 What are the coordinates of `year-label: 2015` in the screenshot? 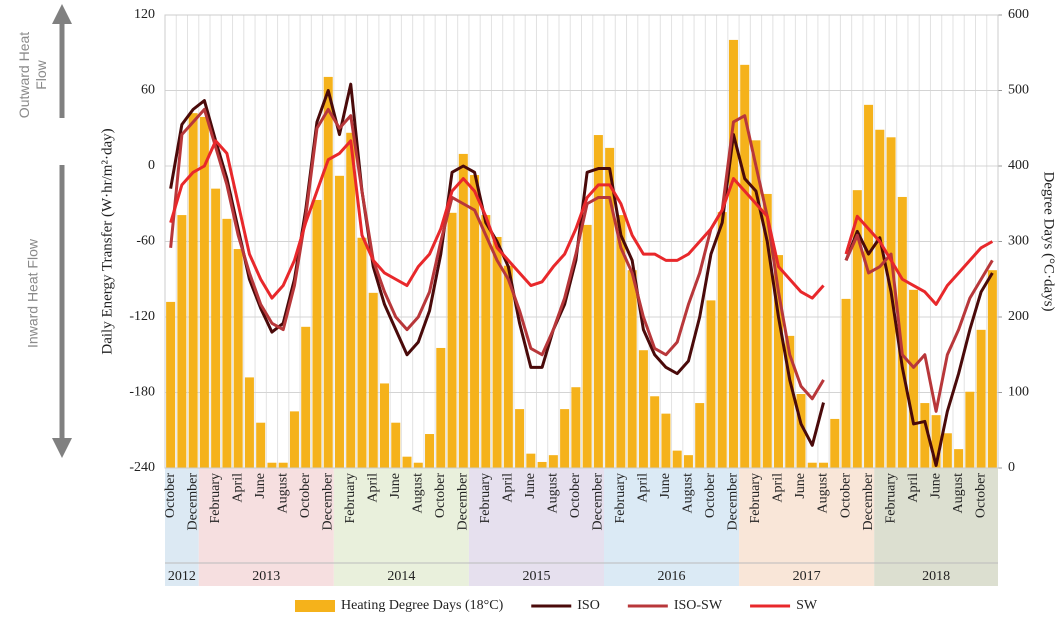 It's located at (536, 576).